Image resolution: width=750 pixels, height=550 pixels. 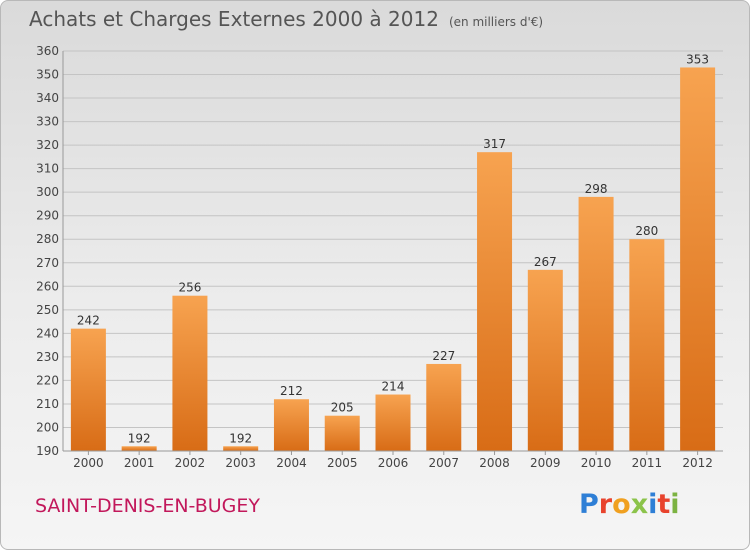 What do you see at coordinates (545, 463) in the screenshot?
I see `x-tick-label: 2009` at bounding box center [545, 463].